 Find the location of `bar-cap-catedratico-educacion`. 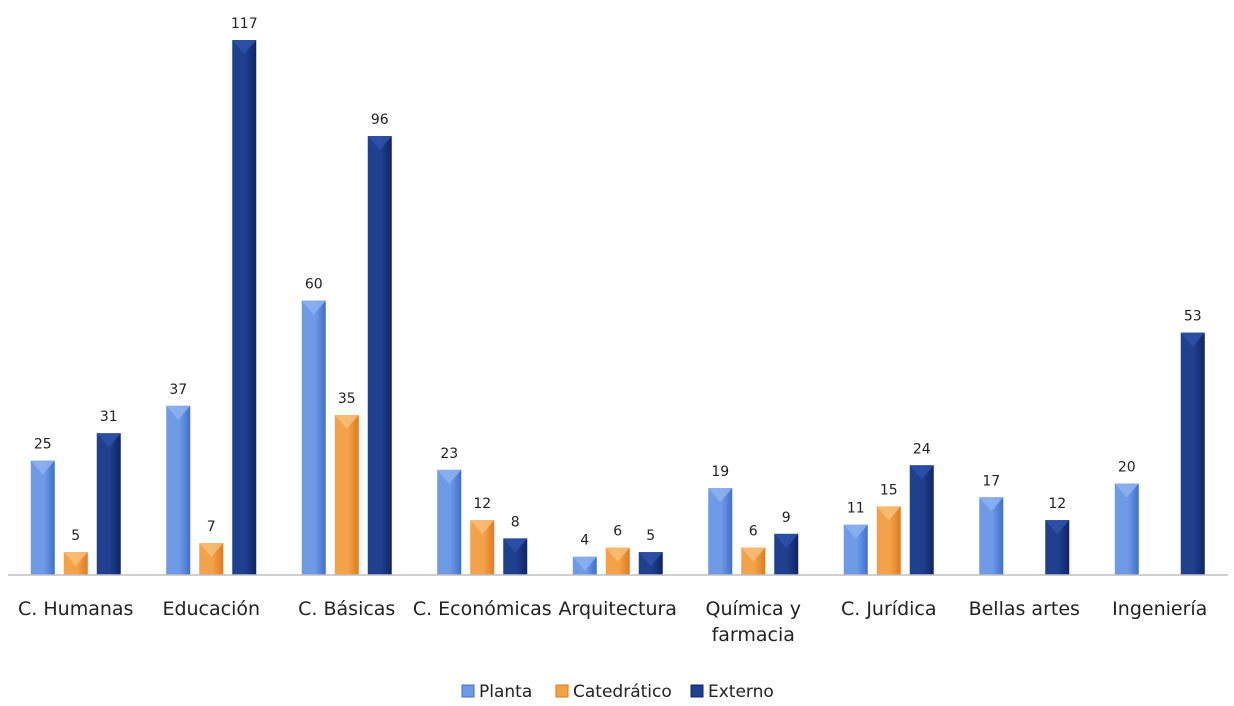

bar-cap-catedratico-educacion is located at coordinates (211, 549).